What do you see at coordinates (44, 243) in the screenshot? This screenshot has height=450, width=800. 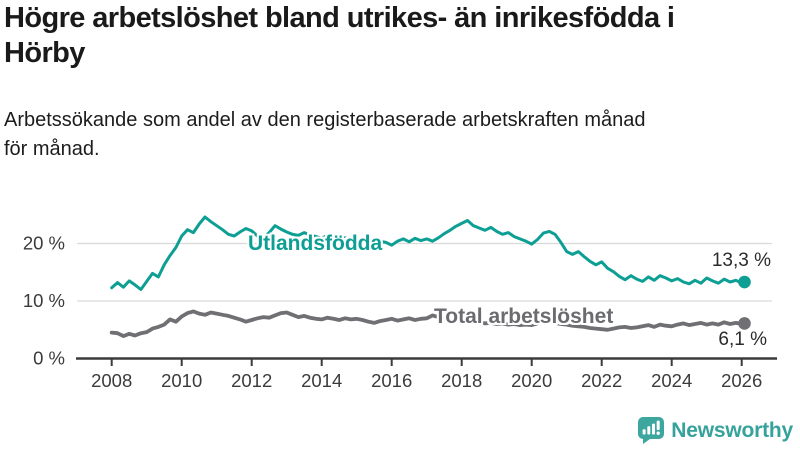 I see `y-tick-label-20: 20 %` at bounding box center [44, 243].